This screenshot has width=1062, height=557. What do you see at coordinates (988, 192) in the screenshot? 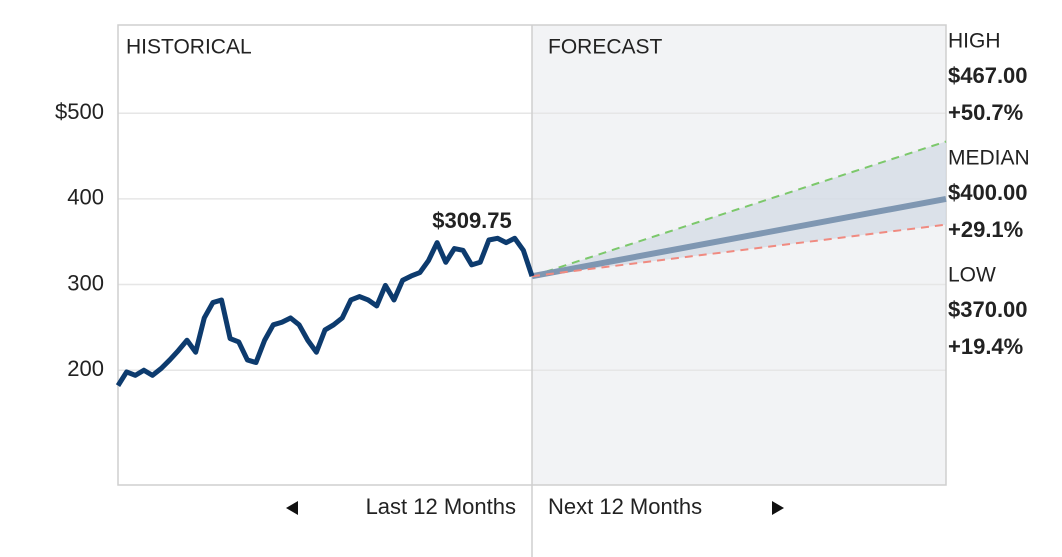
I see `forecast-value: $400.00` at bounding box center [988, 192].